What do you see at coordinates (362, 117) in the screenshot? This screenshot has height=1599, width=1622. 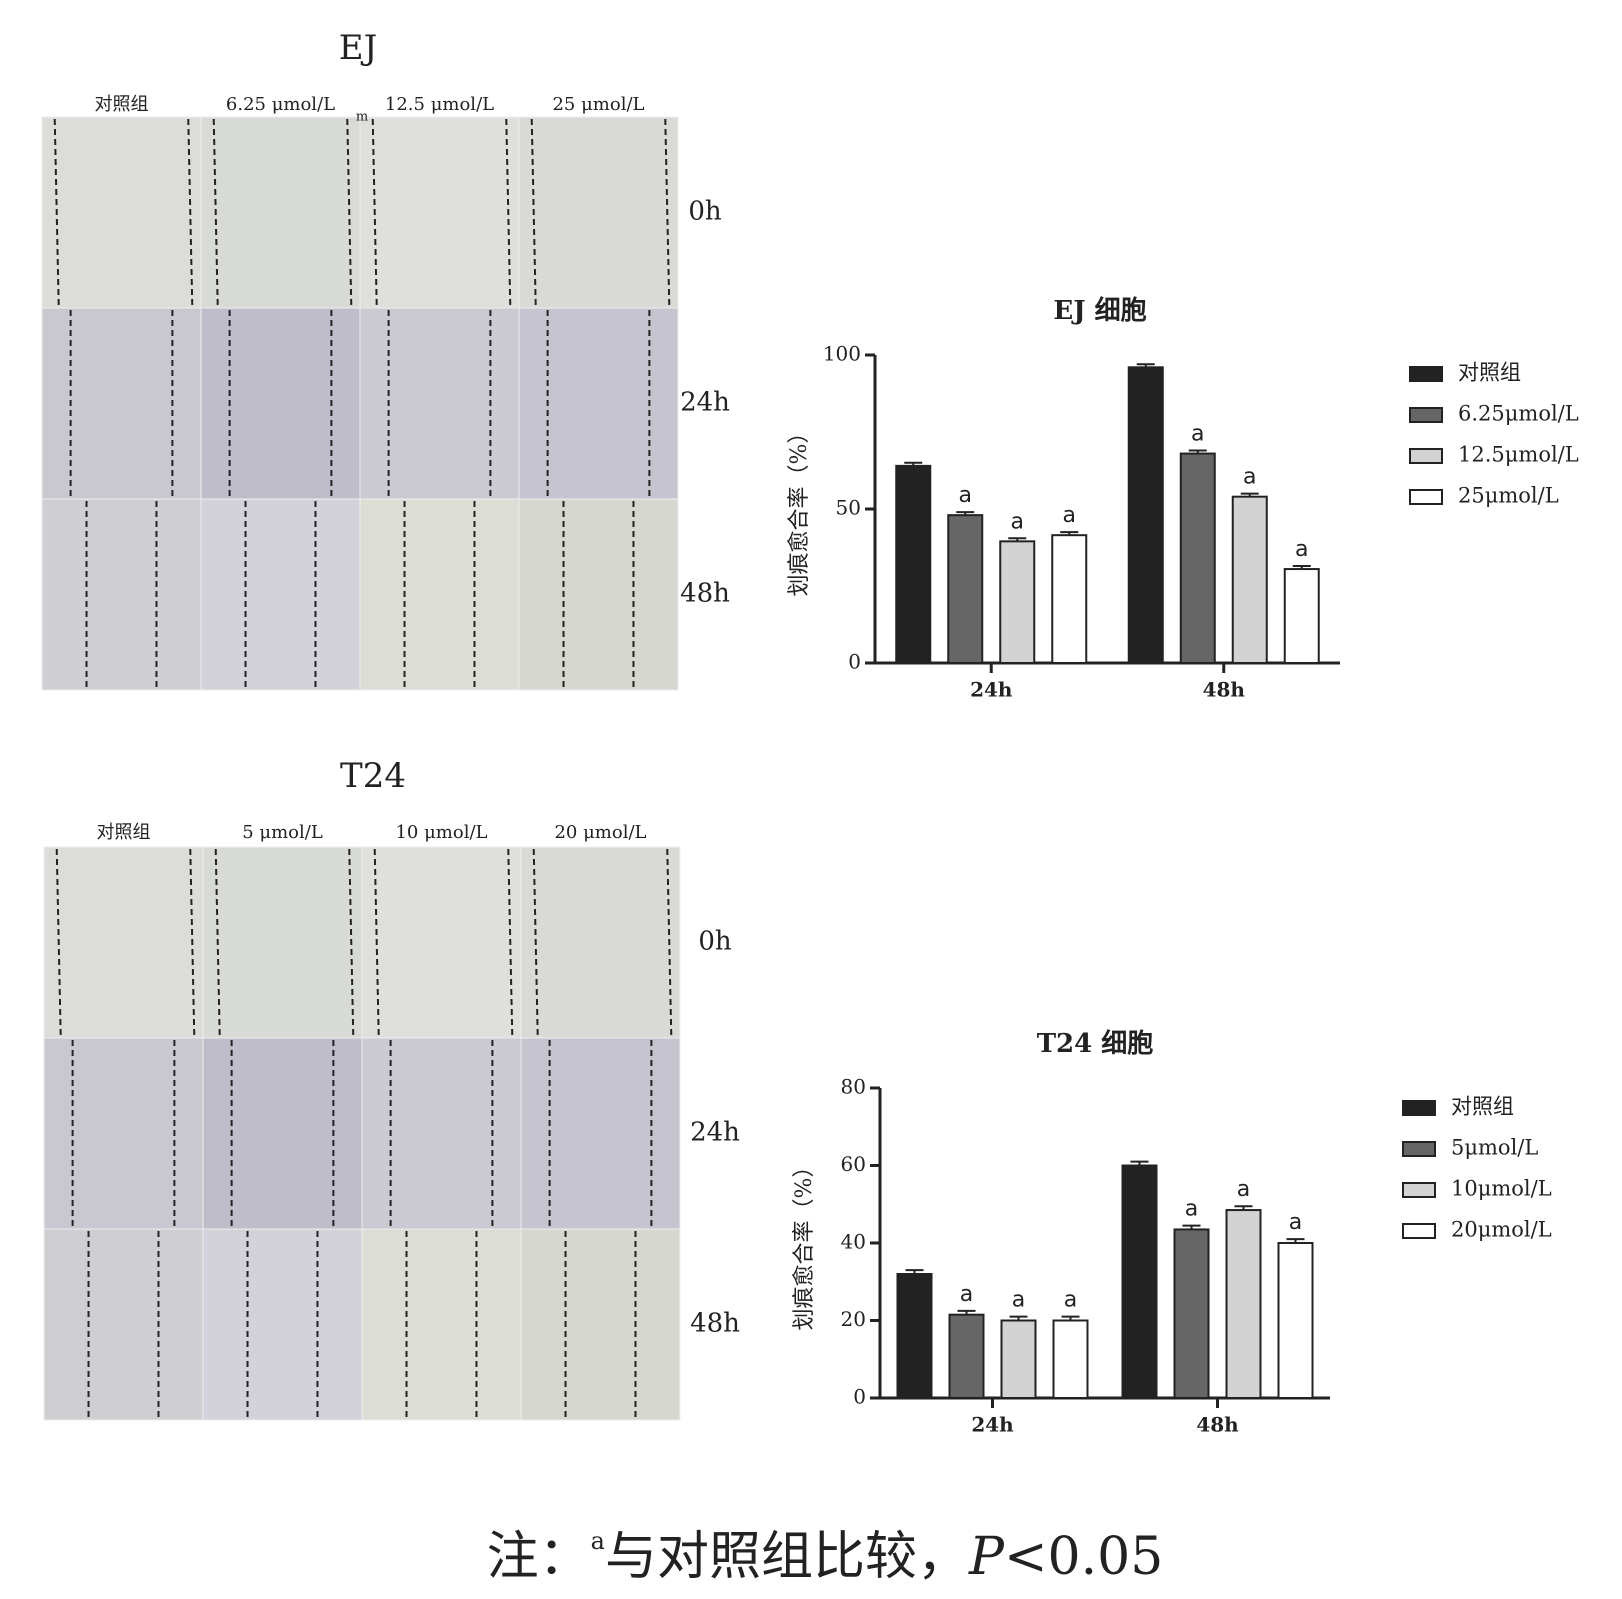 I see `artifact: m` at bounding box center [362, 117].